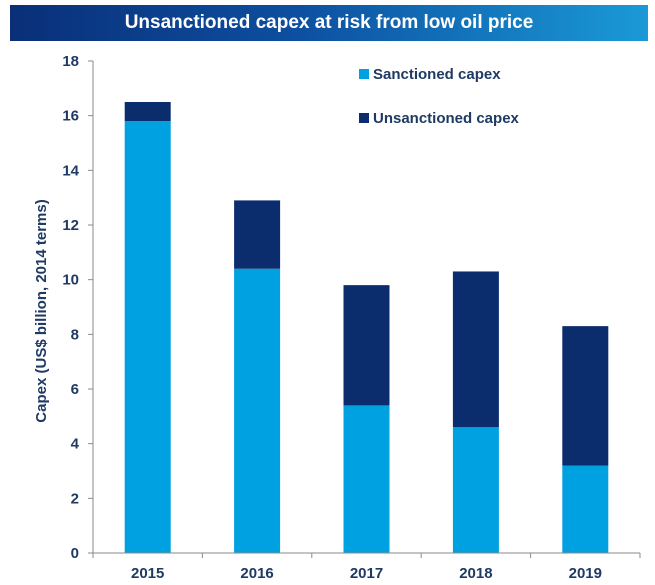 This screenshot has width=655, height=585. Describe the element at coordinates (75, 334) in the screenshot. I see `y-tick-label: 8` at that location.